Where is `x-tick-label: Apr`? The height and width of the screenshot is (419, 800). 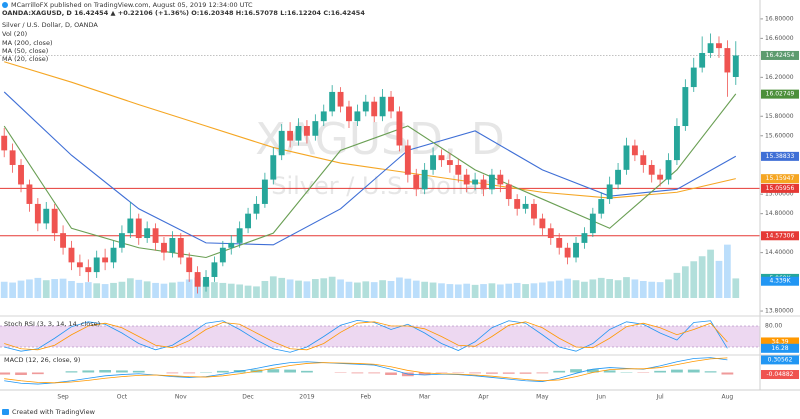
x-tick-label: Apr is located at coordinates (483, 397).